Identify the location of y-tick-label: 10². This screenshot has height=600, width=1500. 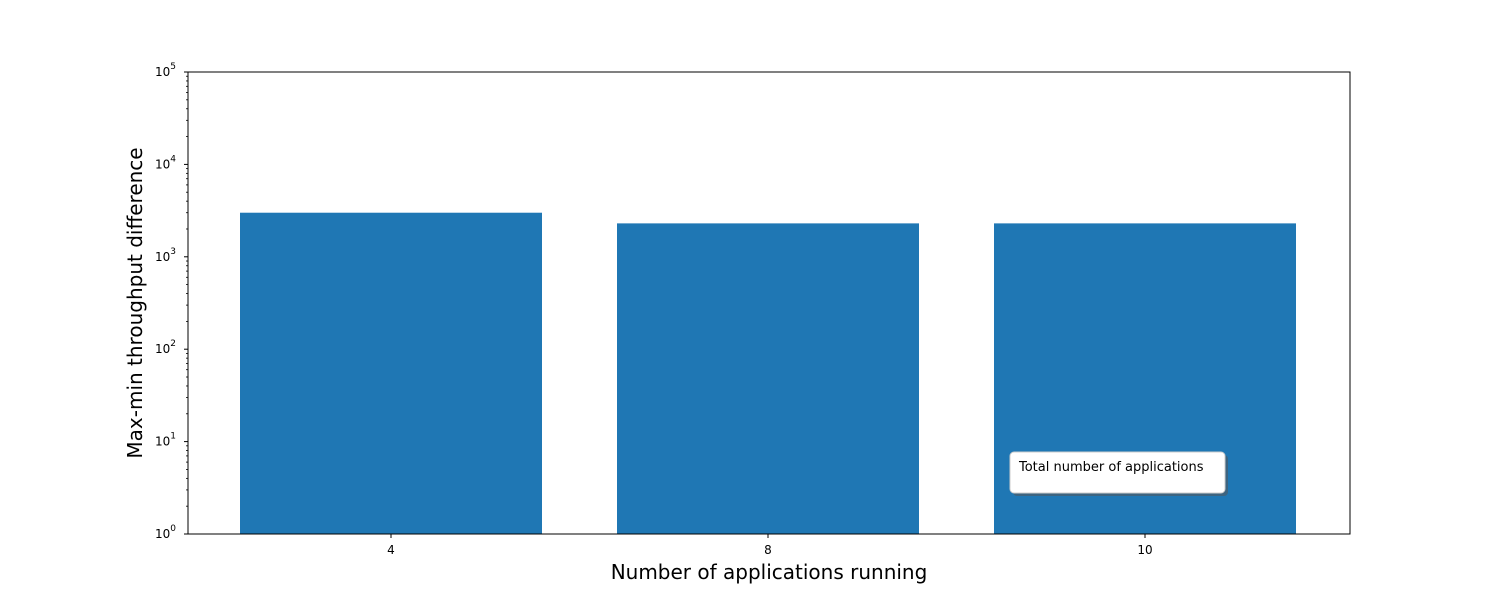
(165, 347).